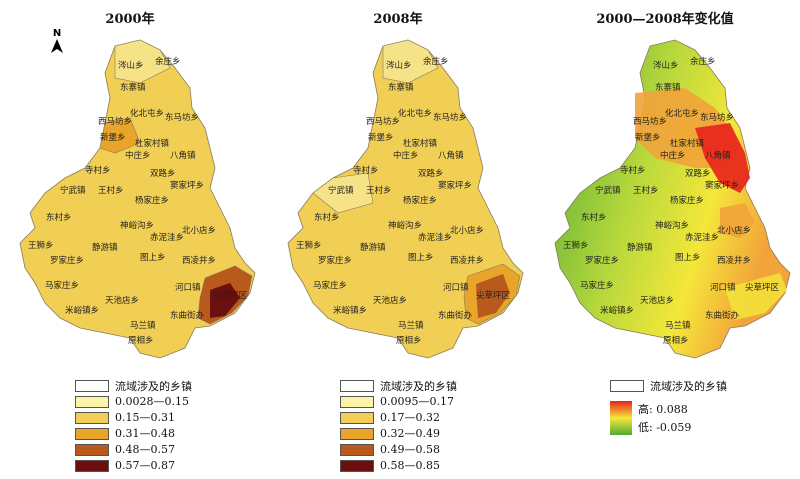  I want to click on legend-label: 0.15—0.31, so click(145, 417).